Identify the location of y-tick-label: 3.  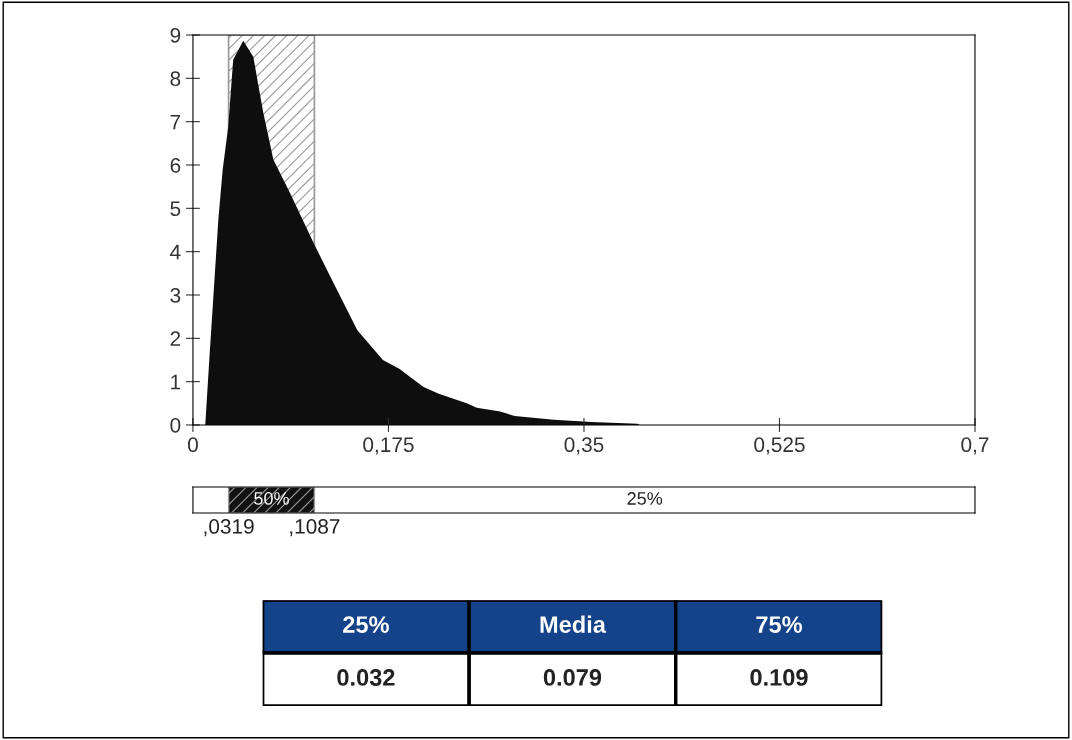
(175, 295).